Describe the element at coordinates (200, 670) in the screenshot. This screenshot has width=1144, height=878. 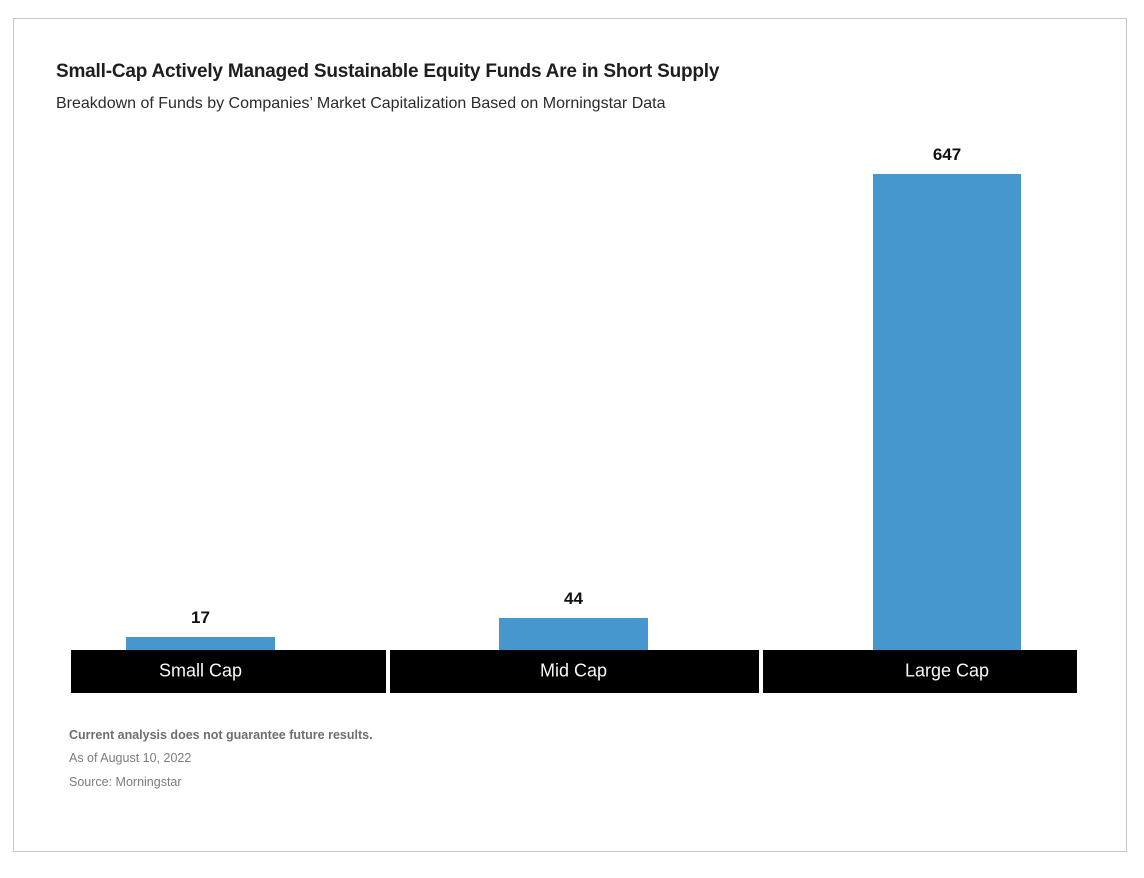
I see `category-label-small-cap: Small Cap` at that location.